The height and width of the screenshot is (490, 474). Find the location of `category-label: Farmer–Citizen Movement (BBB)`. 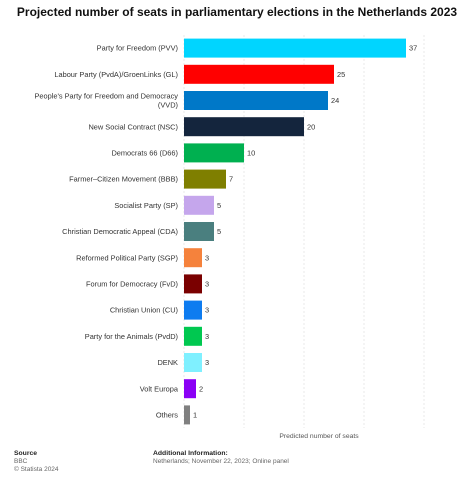

category-label: Farmer–Citizen Movement (BBB) is located at coordinates (123, 179).